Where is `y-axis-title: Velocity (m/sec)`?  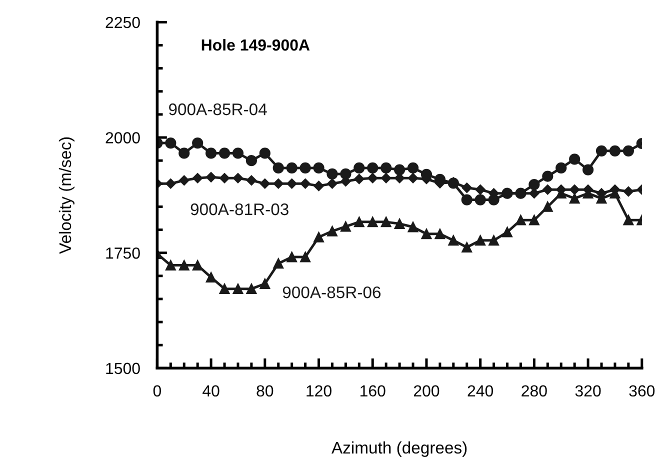
y-axis-title: Velocity (m/sec) is located at coordinates (66, 195).